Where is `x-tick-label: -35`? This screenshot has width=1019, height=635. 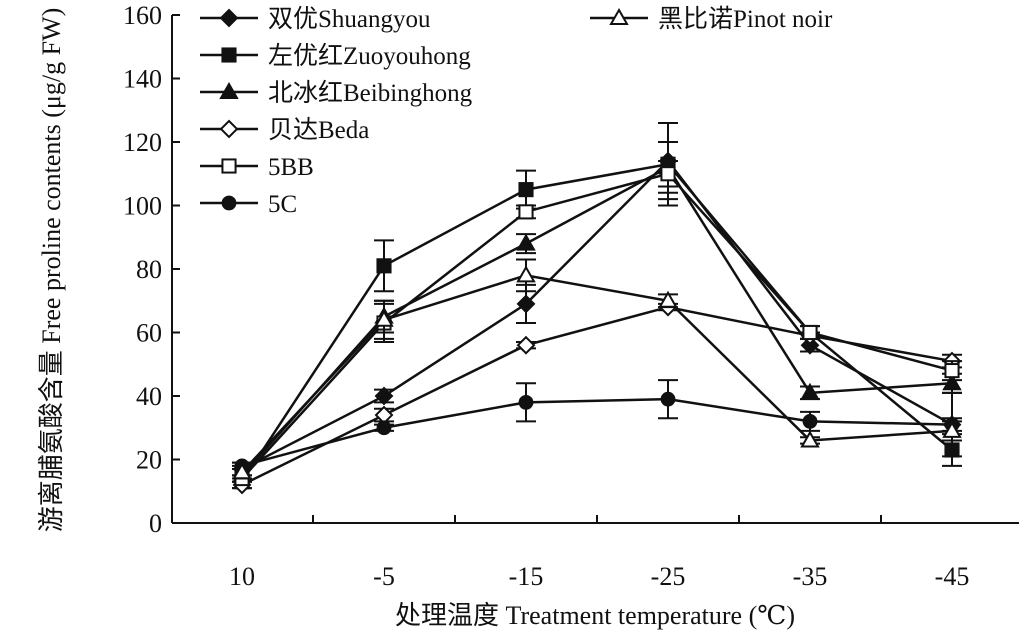
x-tick-label: -35 is located at coordinates (810, 576).